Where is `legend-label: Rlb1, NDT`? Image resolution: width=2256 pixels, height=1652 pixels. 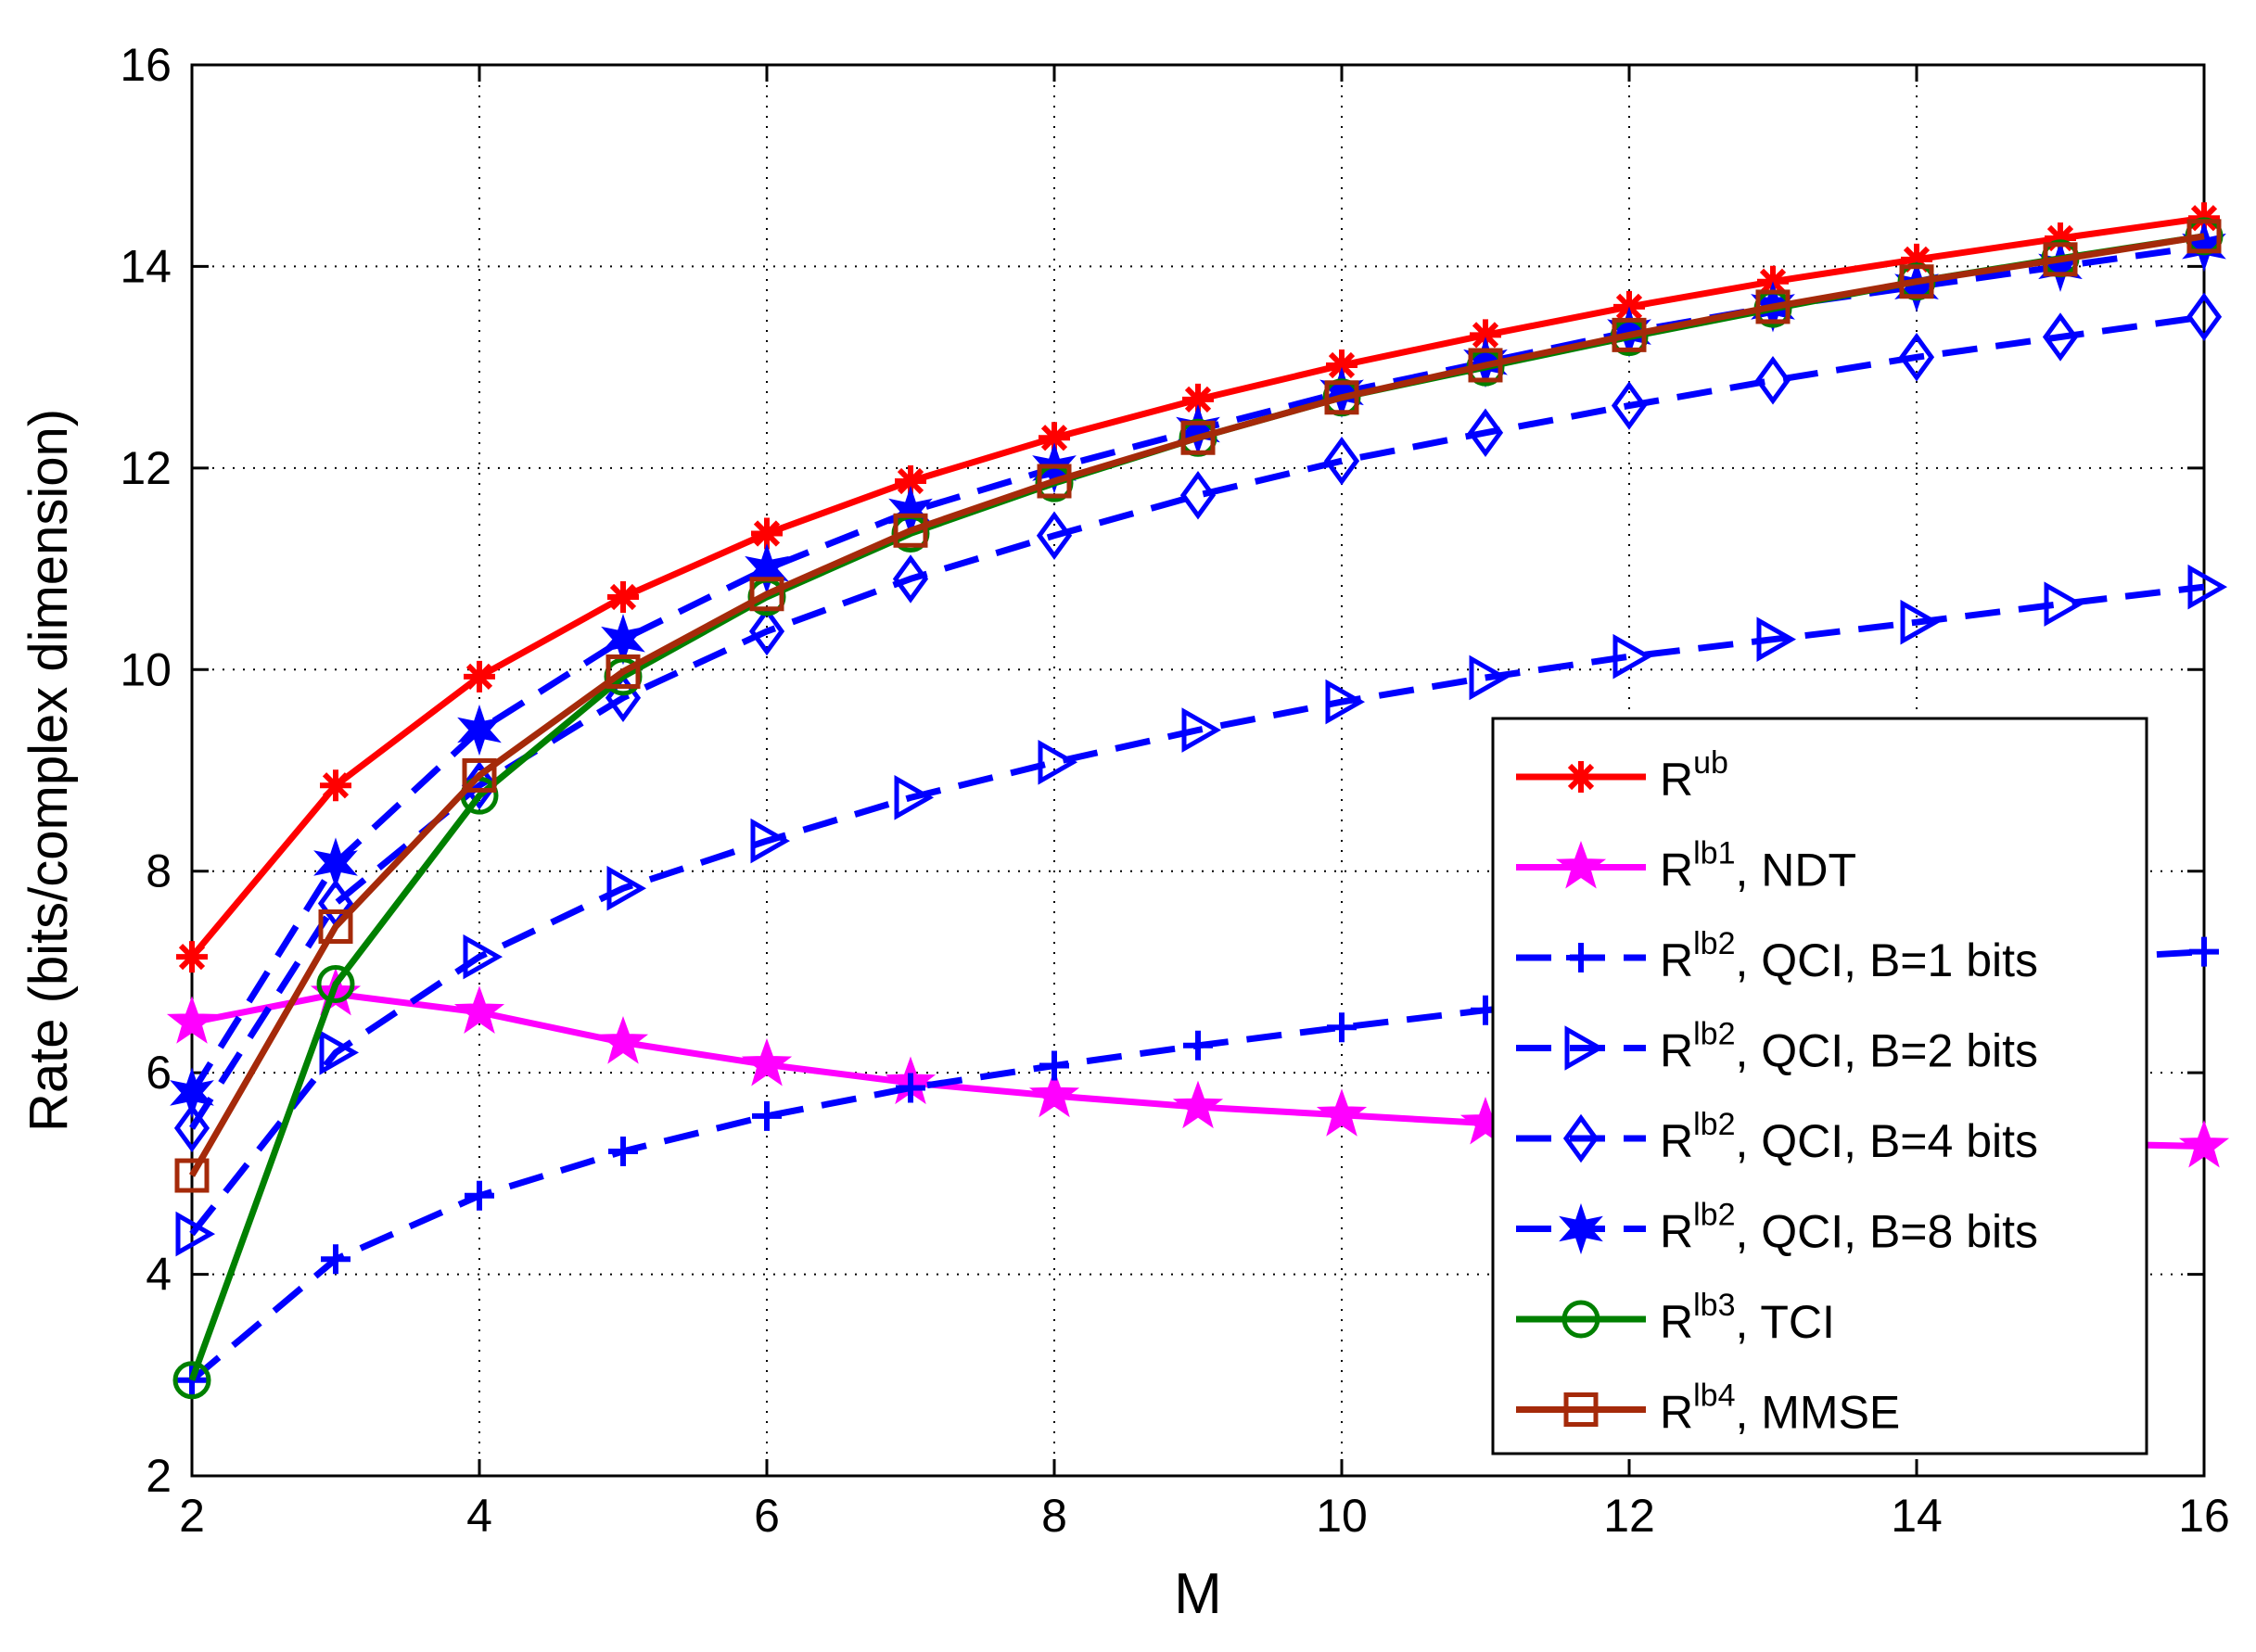
legend-label: Rlb1, NDT is located at coordinates (1758, 866).